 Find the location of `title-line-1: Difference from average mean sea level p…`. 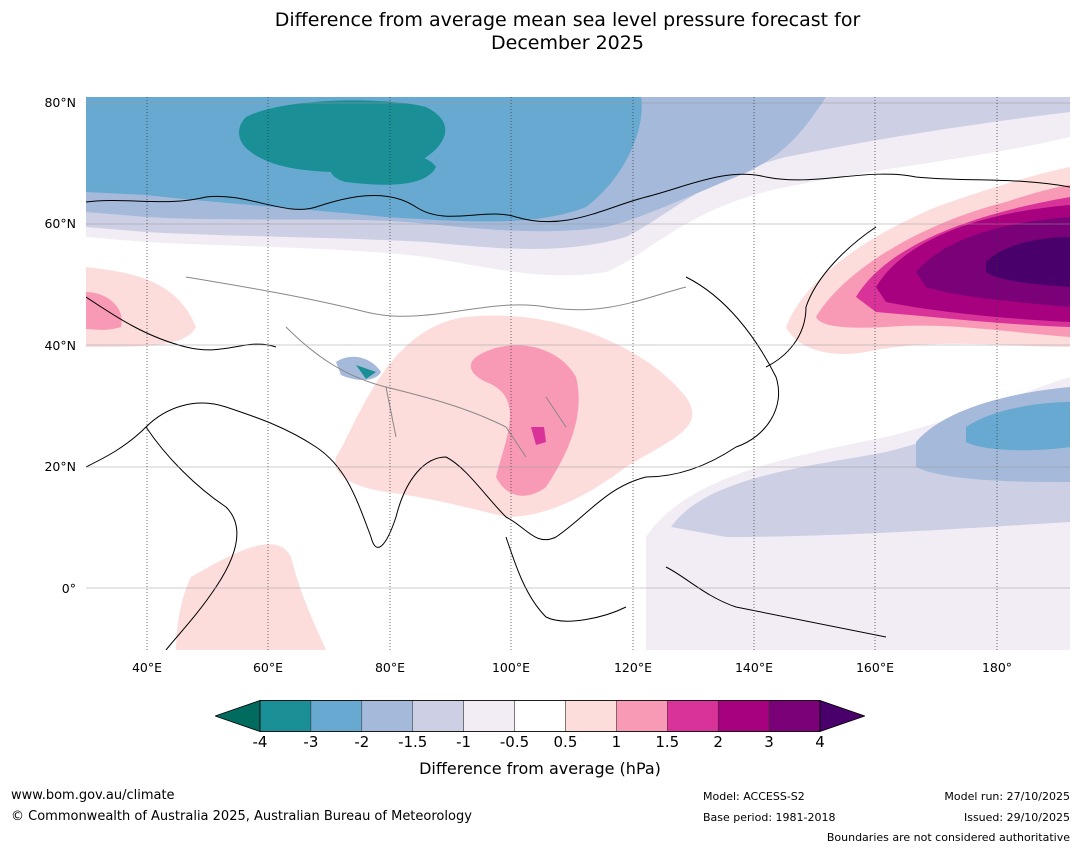

title-line-1: Difference from average mean sea level p… is located at coordinates (567, 20).